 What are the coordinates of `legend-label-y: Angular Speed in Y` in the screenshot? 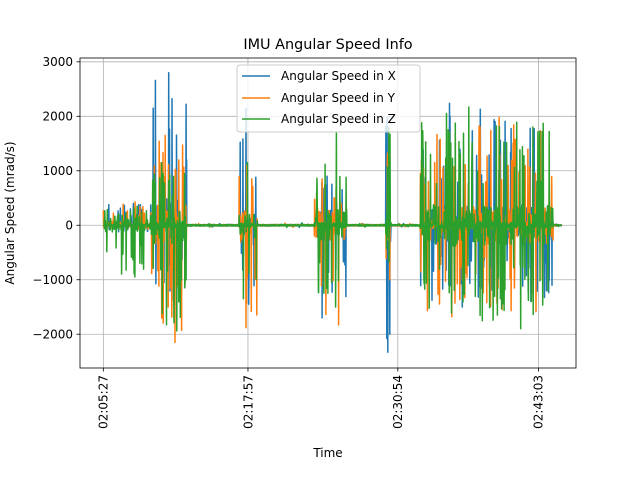 It's located at (338, 98).